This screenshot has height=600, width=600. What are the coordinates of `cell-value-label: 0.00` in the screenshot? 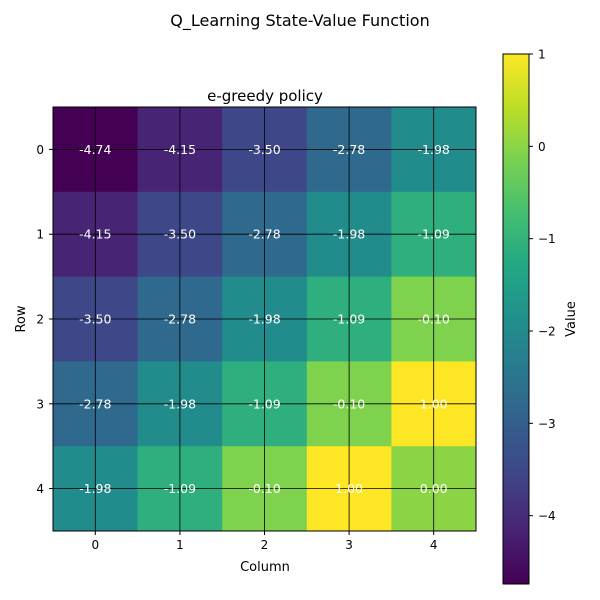 It's located at (434, 488).